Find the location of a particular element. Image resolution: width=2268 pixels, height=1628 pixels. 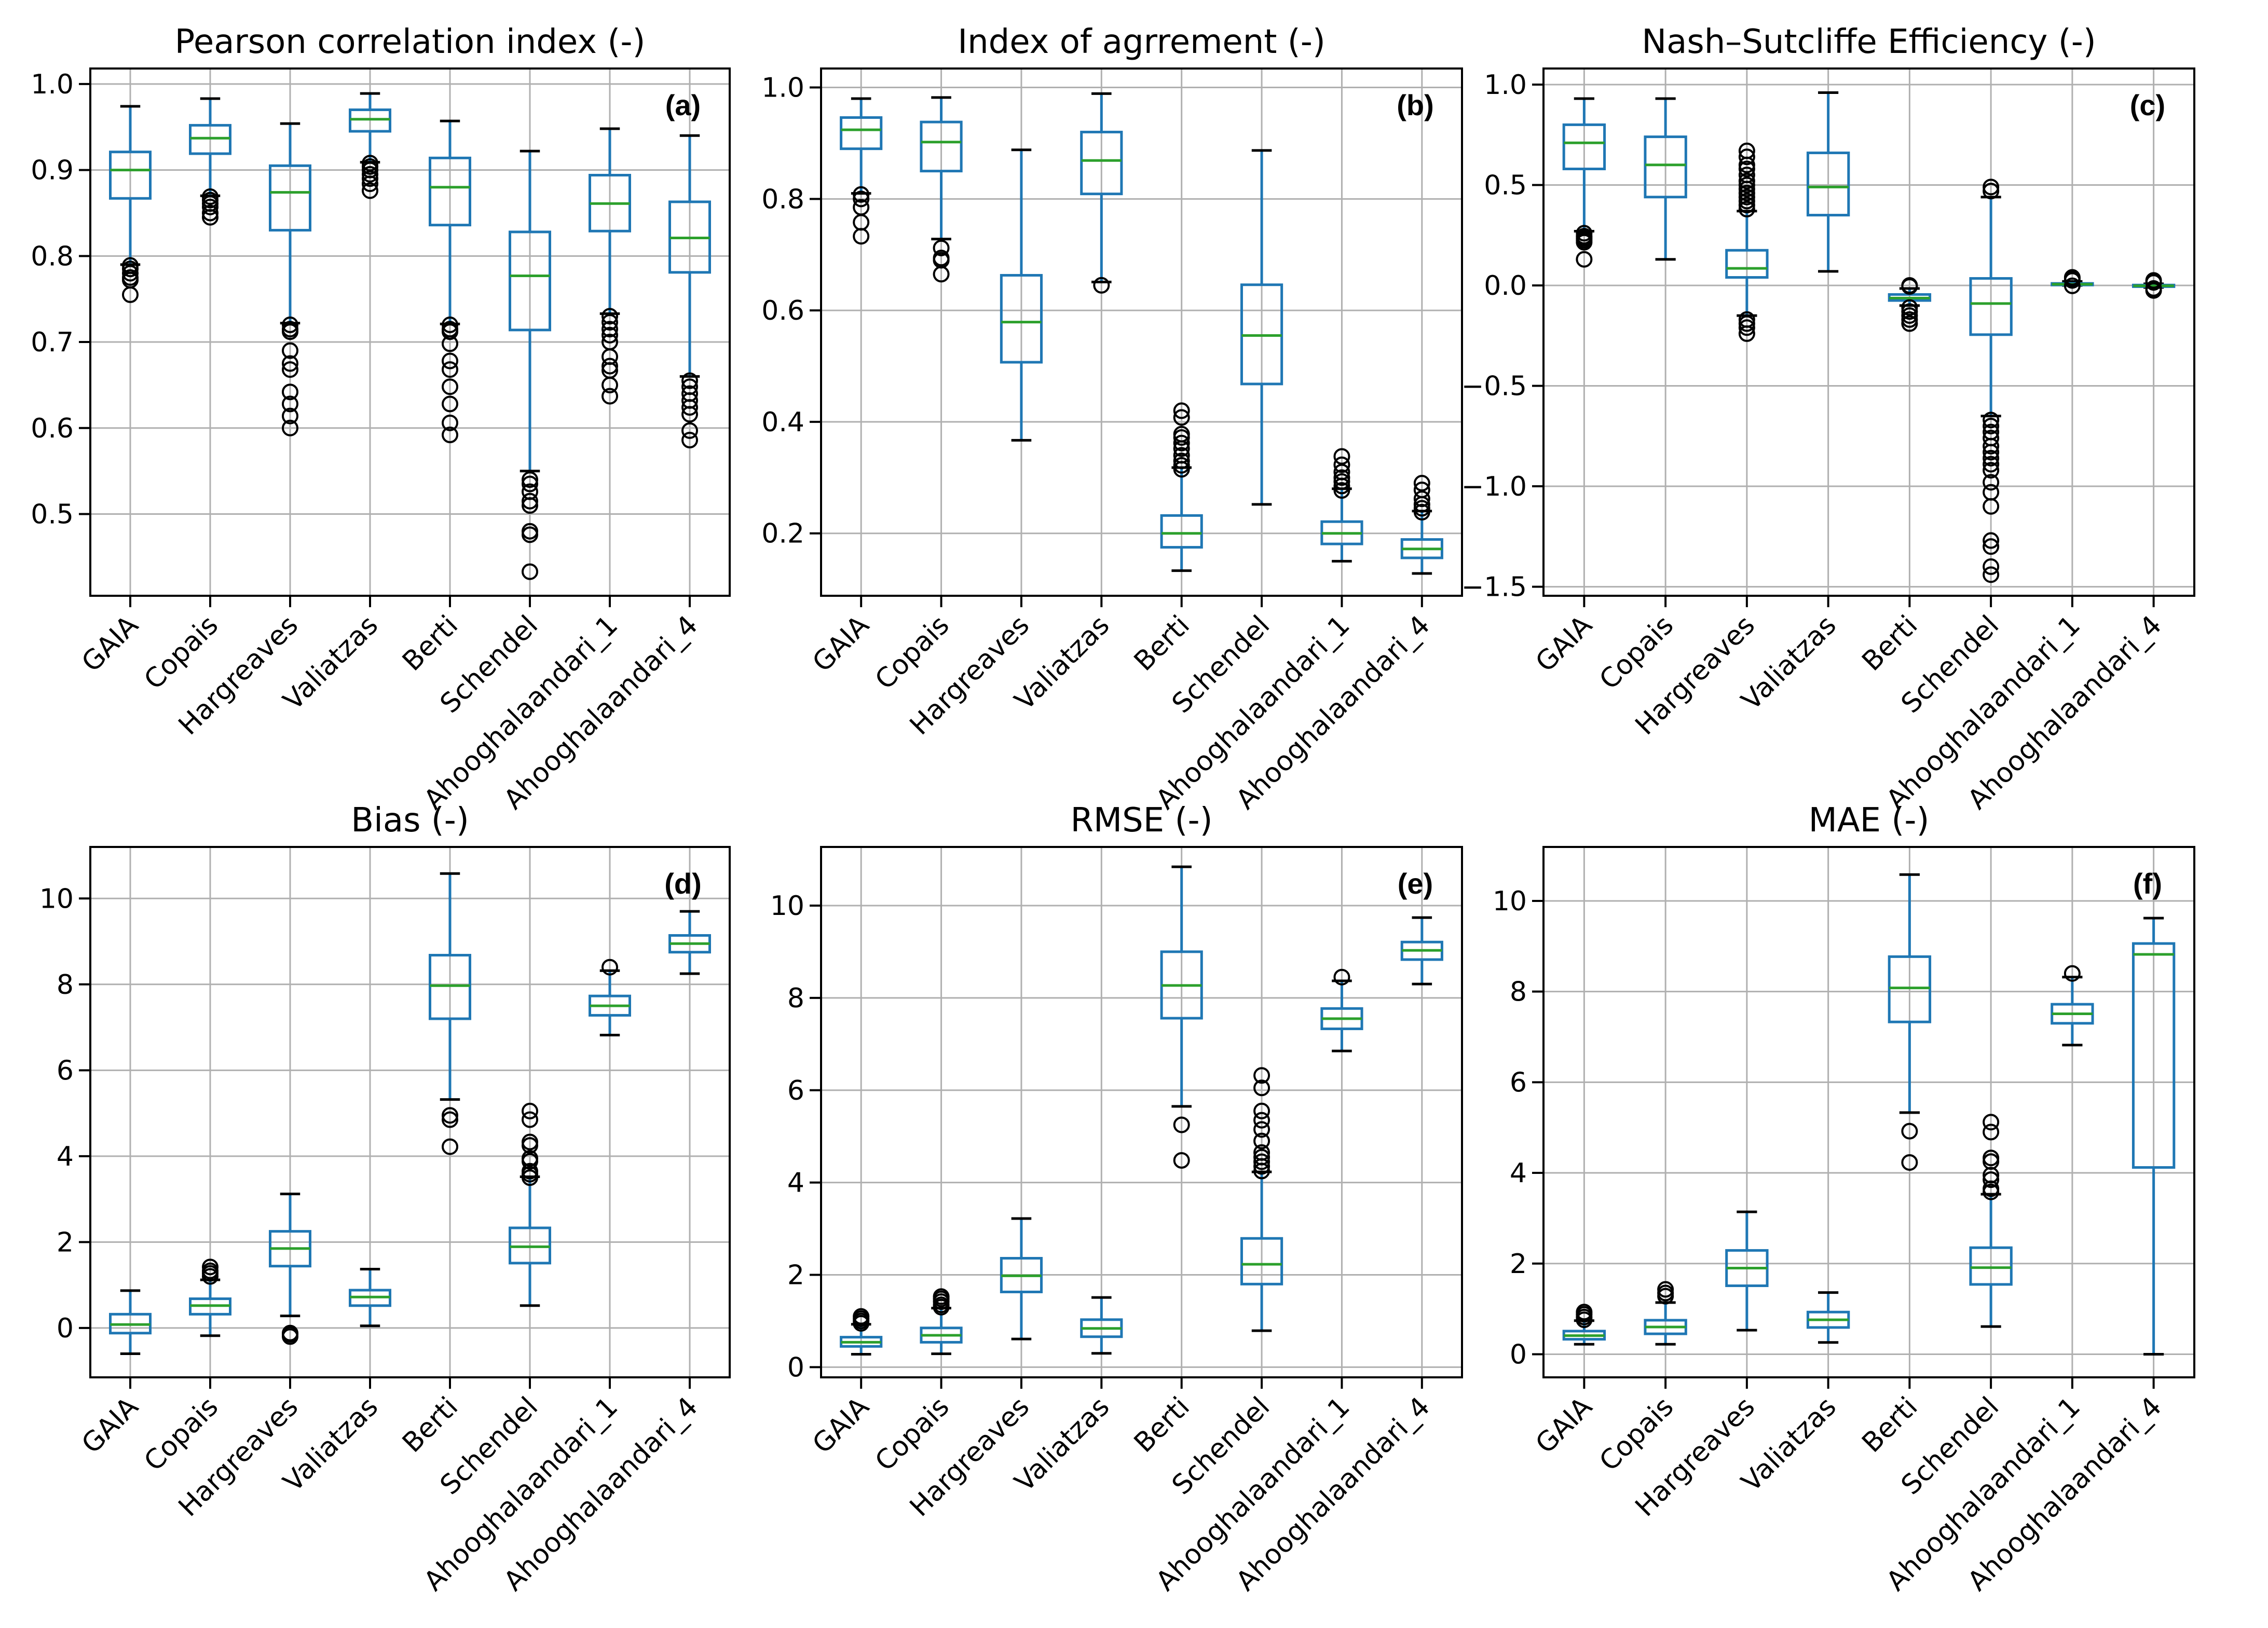

box-berti is located at coordinates (1910, 1022).